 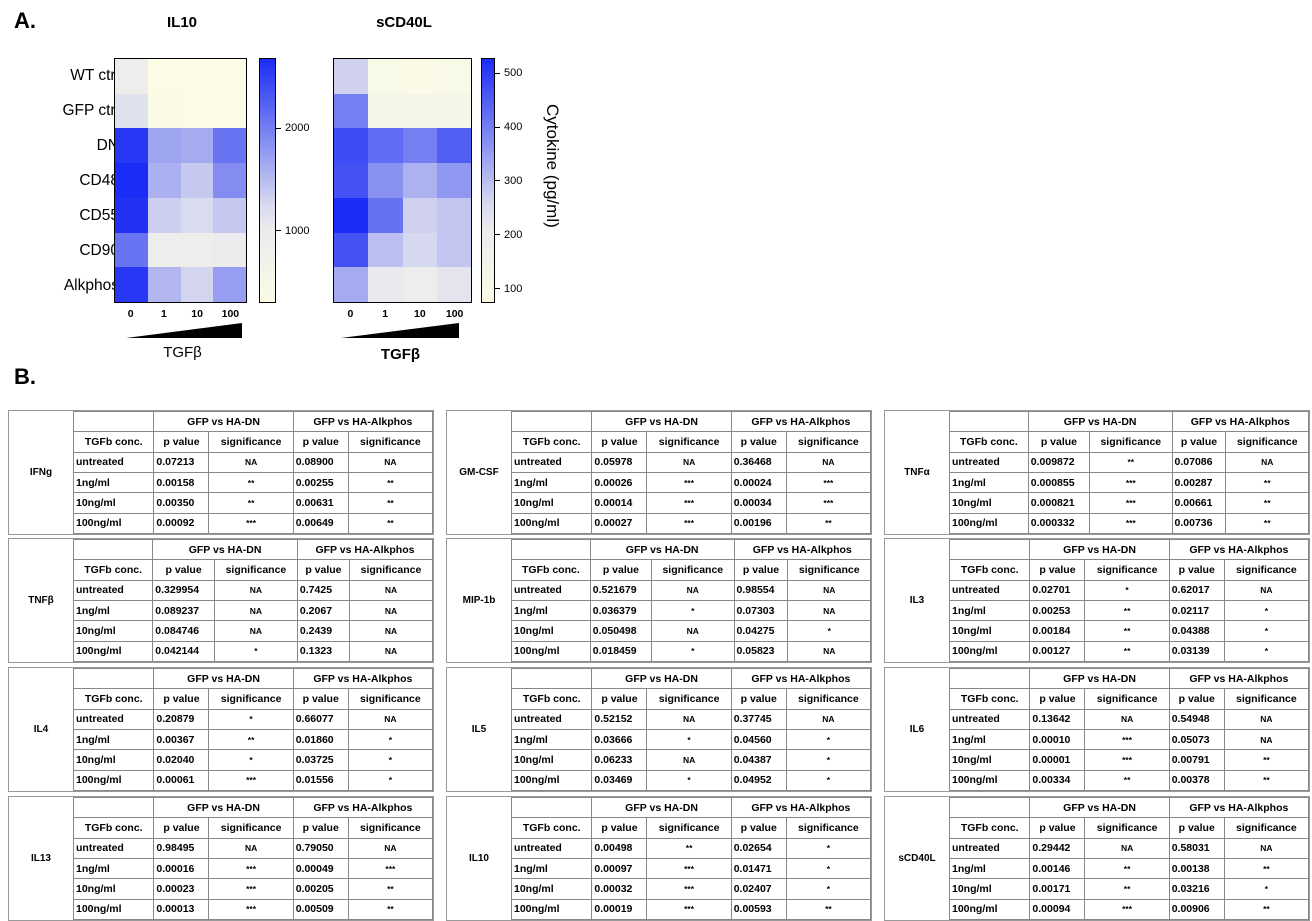 What do you see at coordinates (619, 482) in the screenshot?
I see `pvalue-cell: 0.00026` at bounding box center [619, 482].